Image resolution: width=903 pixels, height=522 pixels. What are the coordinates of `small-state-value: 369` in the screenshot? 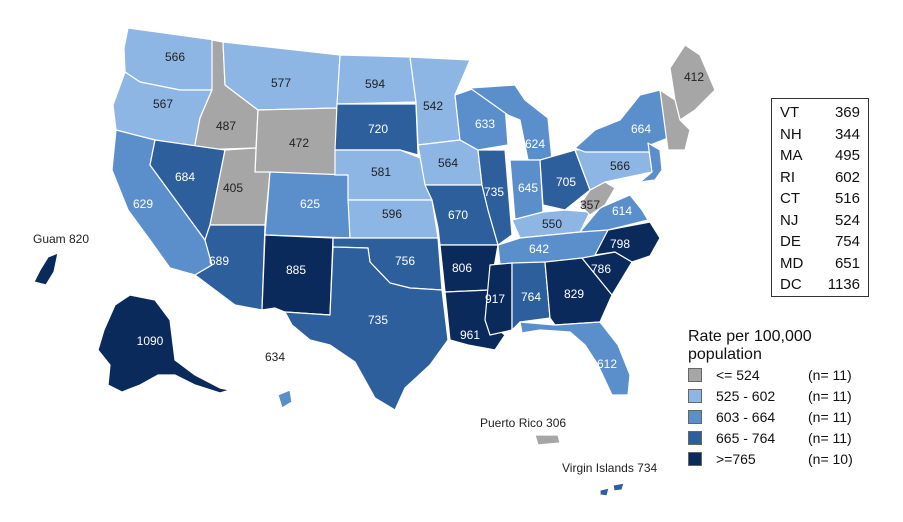 It's located at (847, 112).